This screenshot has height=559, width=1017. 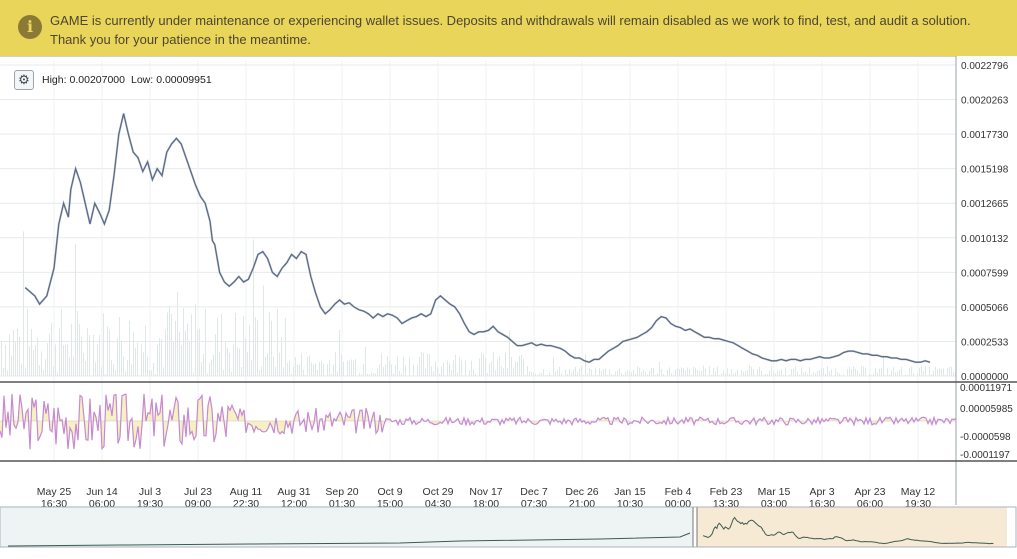 I want to click on x-tick-date: Oct 29, so click(x=438, y=492).